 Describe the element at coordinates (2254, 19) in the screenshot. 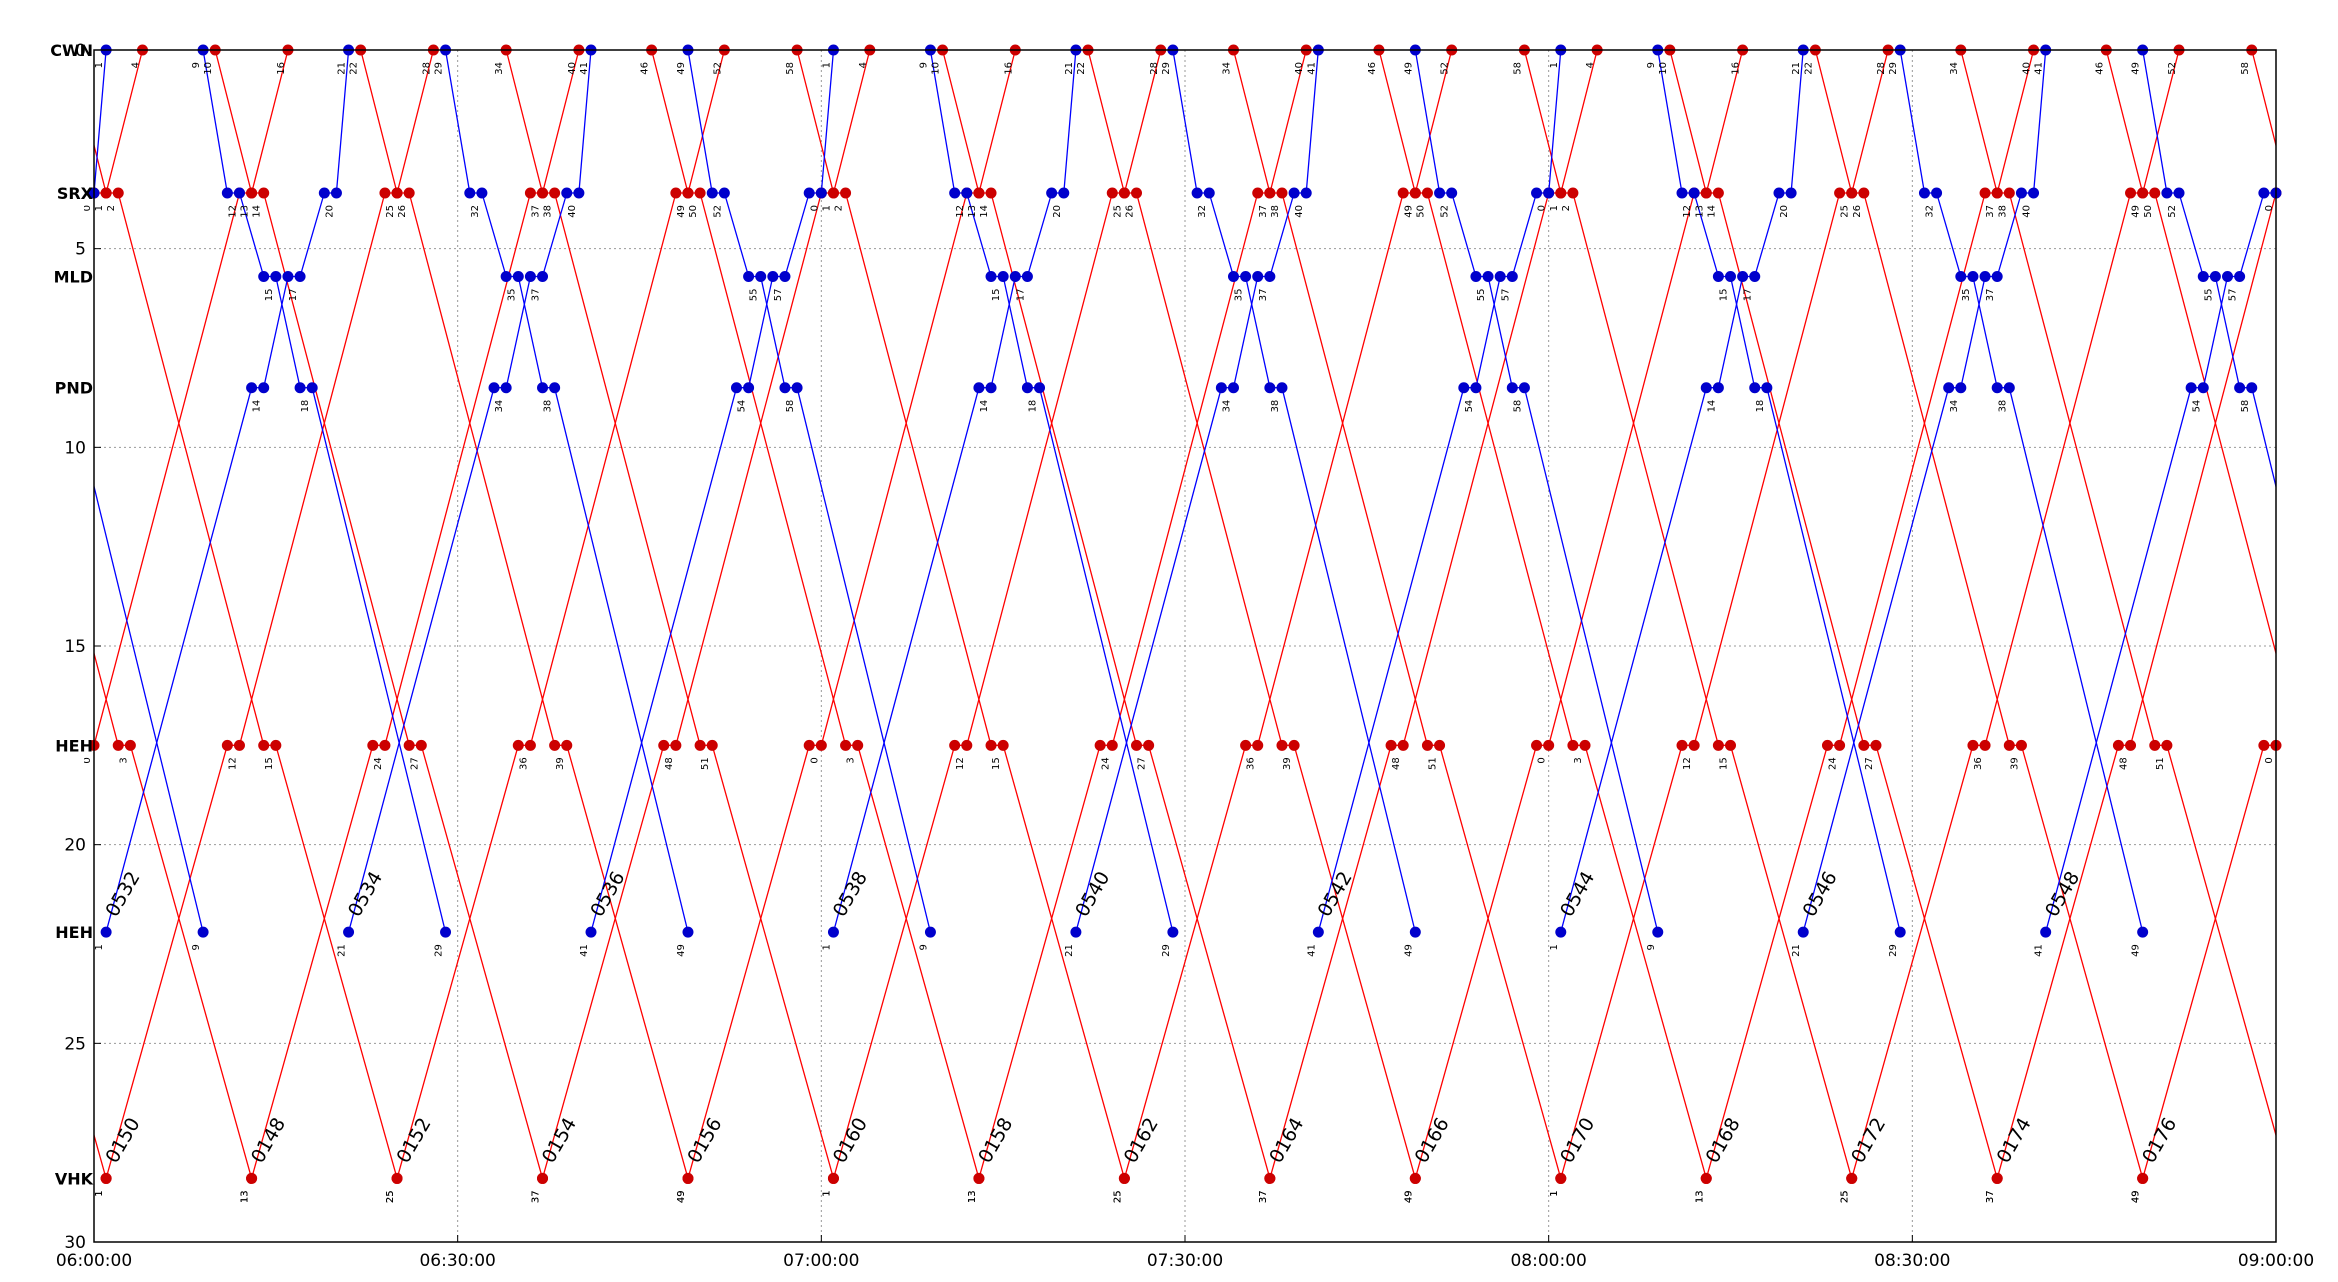

I see `train-id-label: 0181` at that location.